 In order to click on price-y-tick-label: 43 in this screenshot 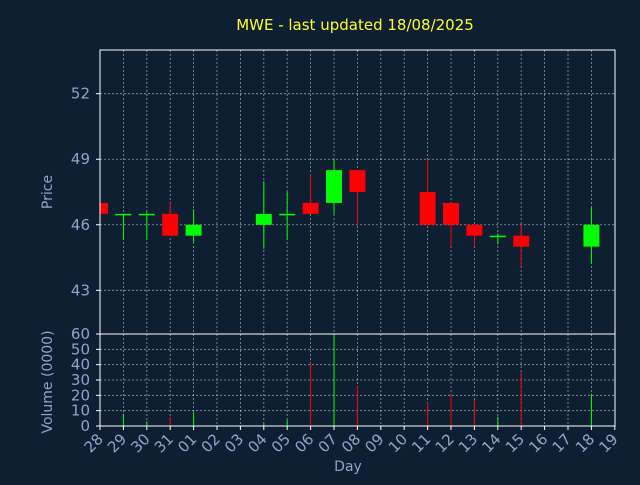, I will do `click(80, 290)`.